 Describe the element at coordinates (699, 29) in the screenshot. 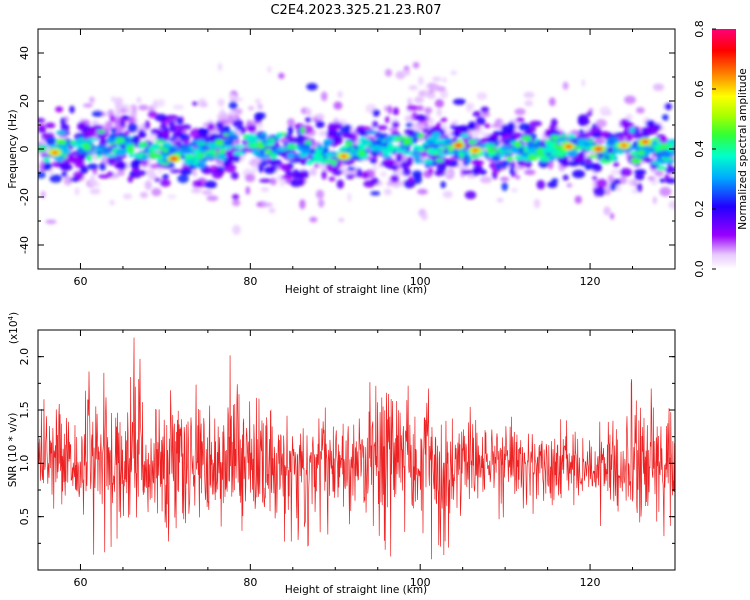

I see `colorbar-tick-label: 0.8` at that location.